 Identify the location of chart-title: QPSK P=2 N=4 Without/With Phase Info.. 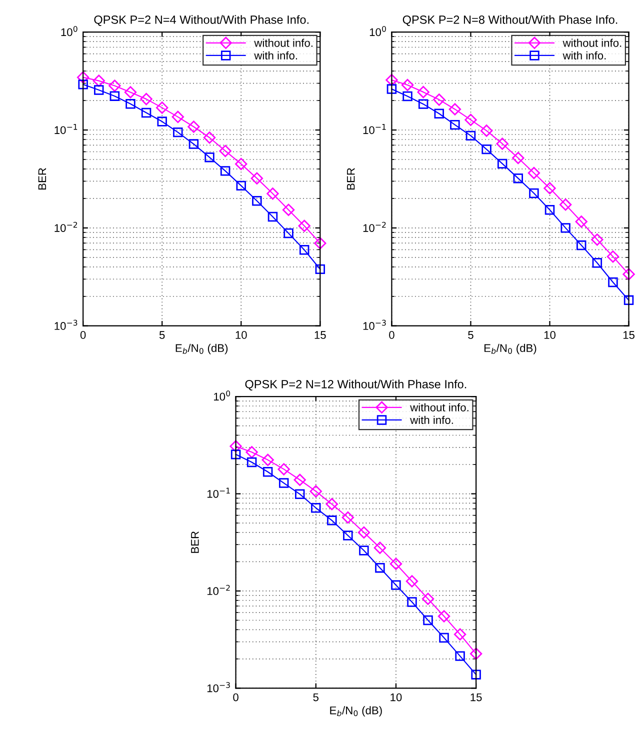
(201, 20).